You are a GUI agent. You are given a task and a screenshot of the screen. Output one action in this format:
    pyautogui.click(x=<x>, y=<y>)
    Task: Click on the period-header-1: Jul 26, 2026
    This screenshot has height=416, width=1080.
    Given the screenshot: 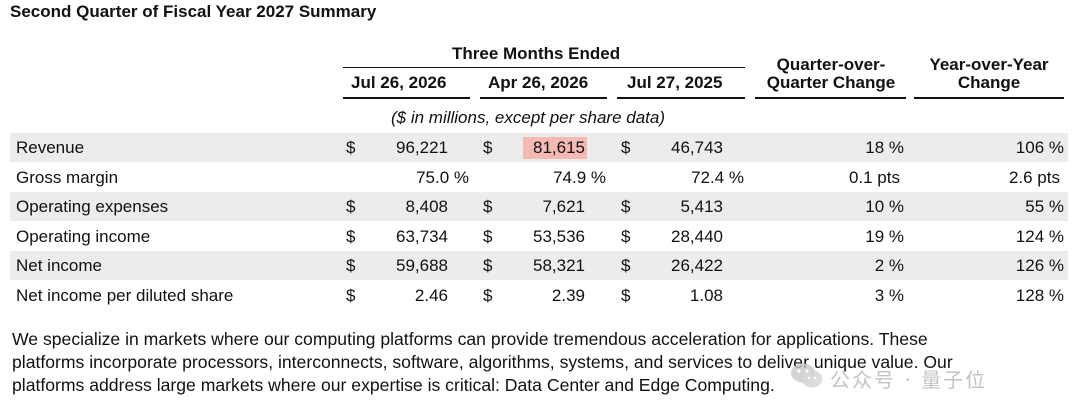 What is the action you would take?
    pyautogui.click(x=399, y=82)
    